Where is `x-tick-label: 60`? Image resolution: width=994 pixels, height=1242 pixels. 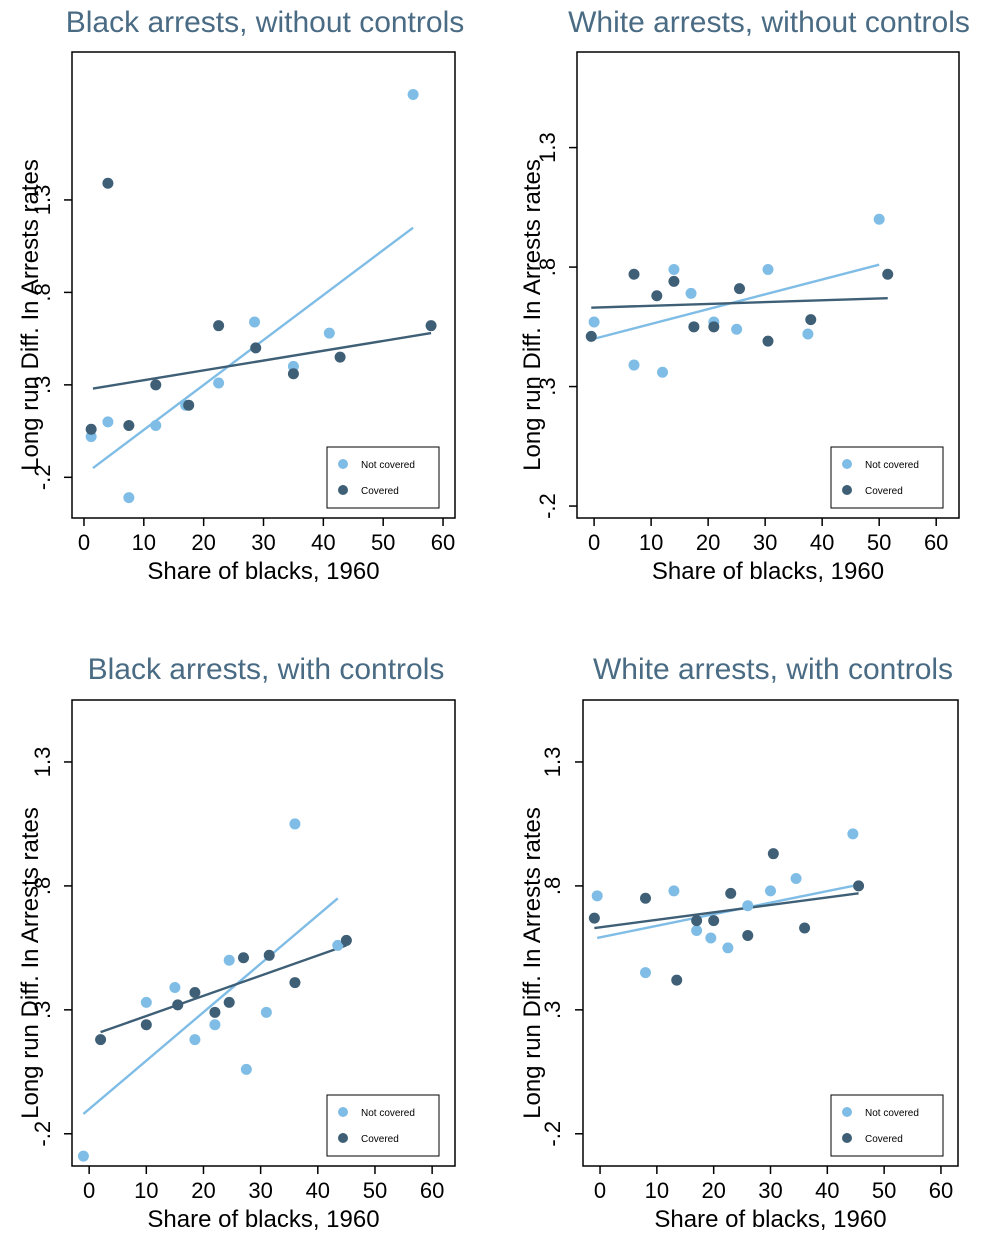 x-tick-label: 60 is located at coordinates (443, 542).